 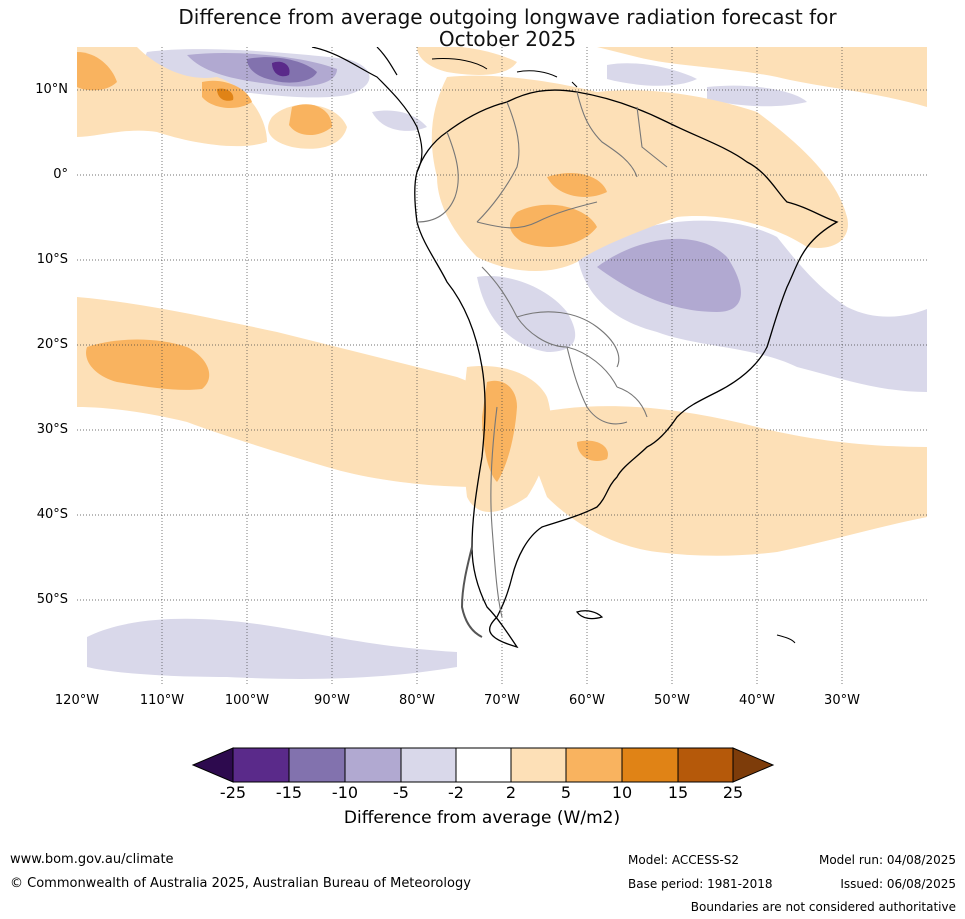 What do you see at coordinates (52, 259) in the screenshot?
I see `lat-label-10s: 10°S` at bounding box center [52, 259].